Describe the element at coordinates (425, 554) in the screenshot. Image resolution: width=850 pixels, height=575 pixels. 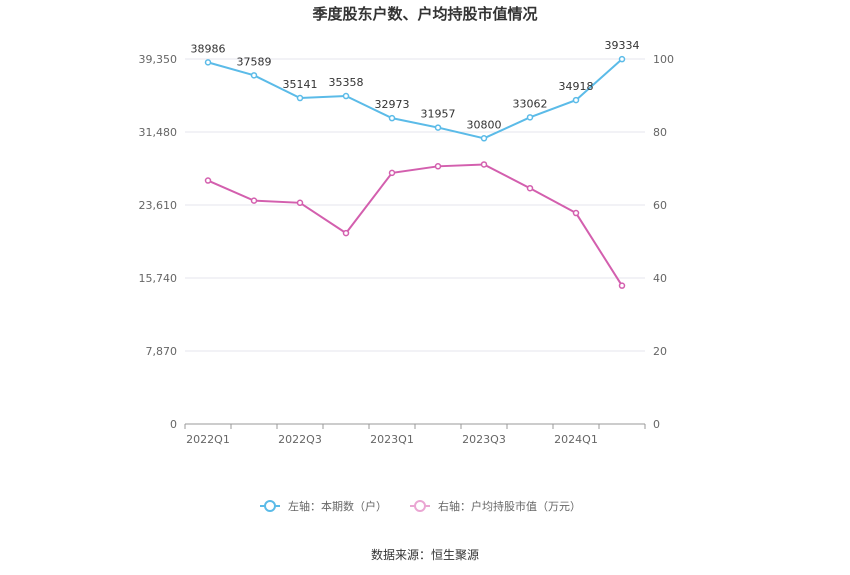
I see `source-note: 数据来源：恒生聚源` at that location.